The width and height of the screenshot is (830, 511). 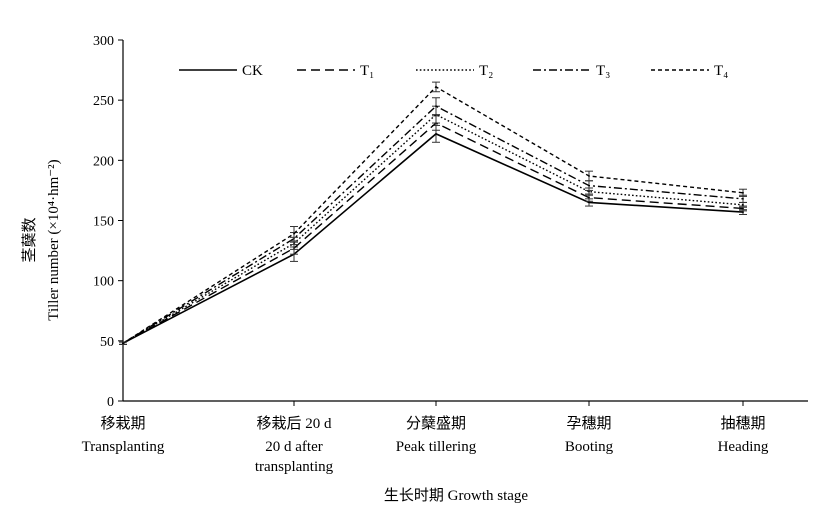 What do you see at coordinates (103, 101) in the screenshot?
I see `y-tick-label: 250` at bounding box center [103, 101].